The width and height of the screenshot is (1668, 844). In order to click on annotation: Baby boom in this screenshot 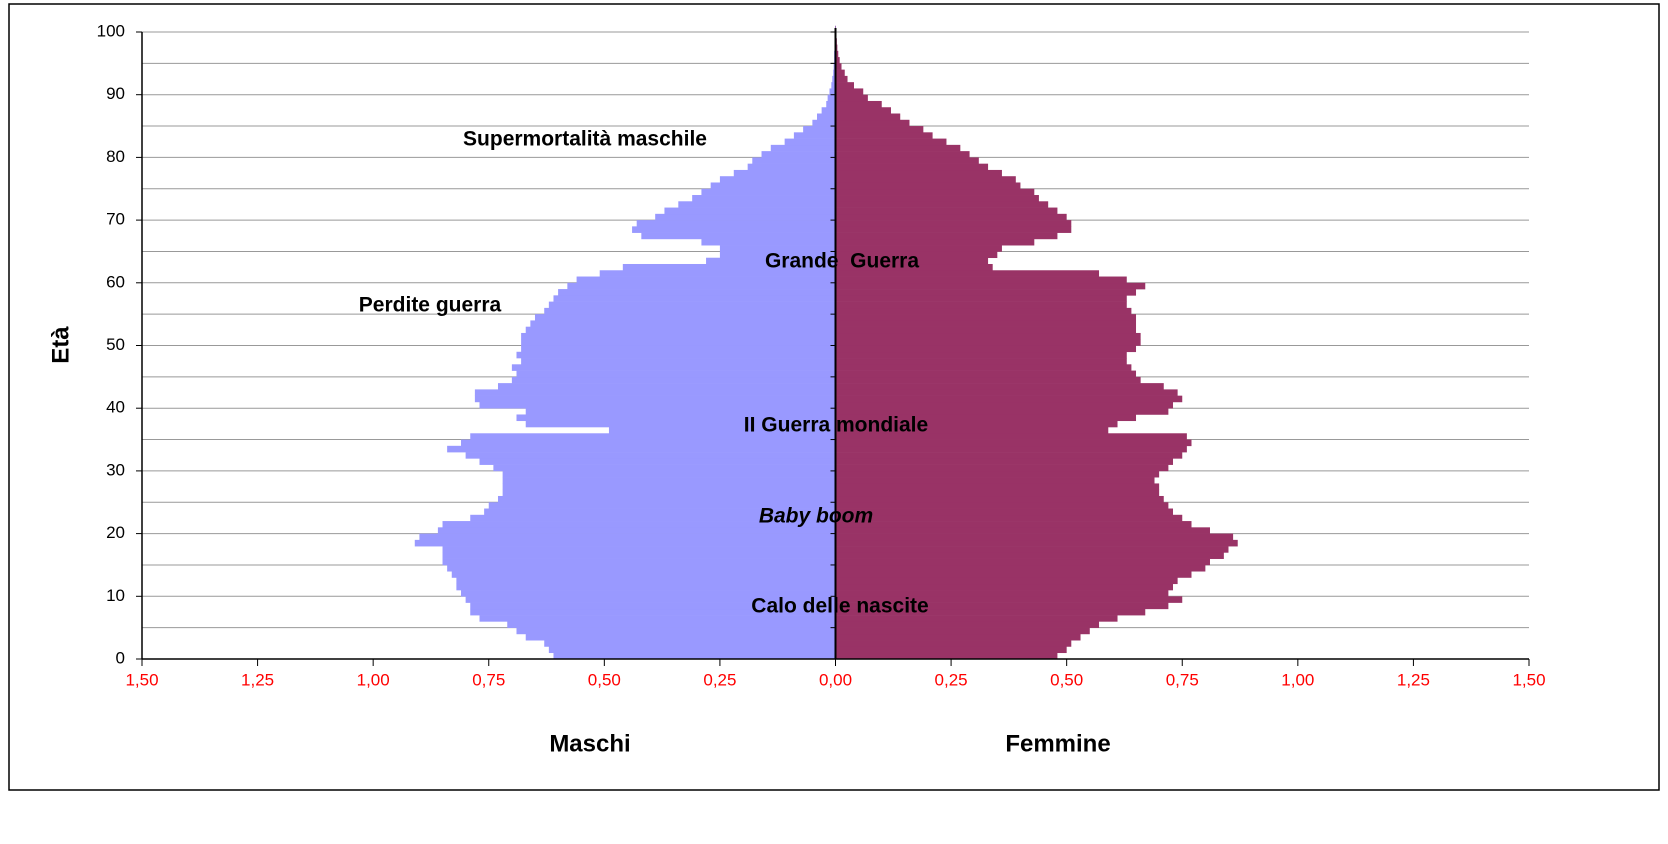, I will do `click(816, 516)`.